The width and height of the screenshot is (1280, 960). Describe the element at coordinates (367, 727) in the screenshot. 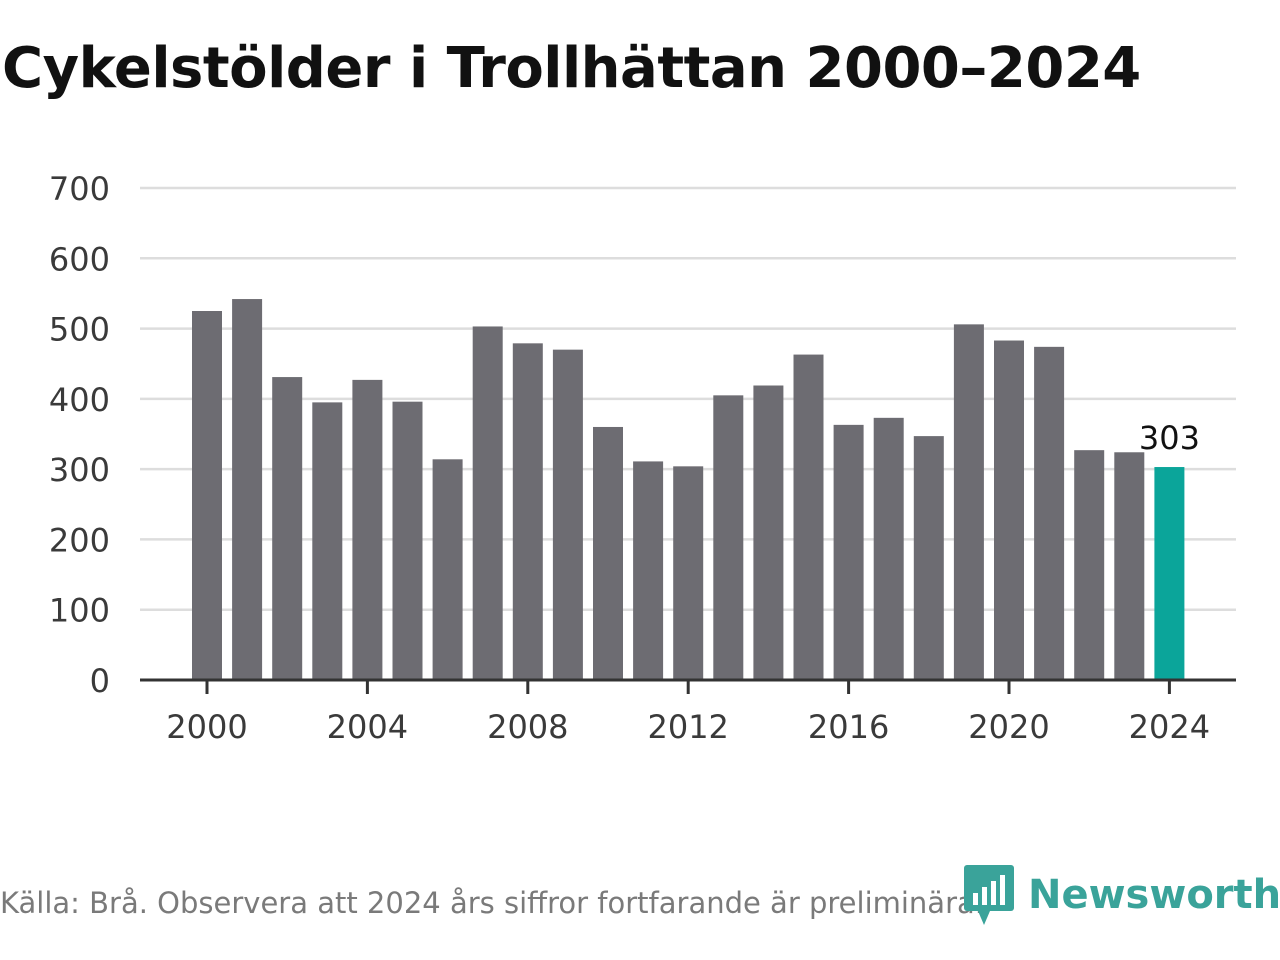

I see `x-tick-label: 2004` at that location.